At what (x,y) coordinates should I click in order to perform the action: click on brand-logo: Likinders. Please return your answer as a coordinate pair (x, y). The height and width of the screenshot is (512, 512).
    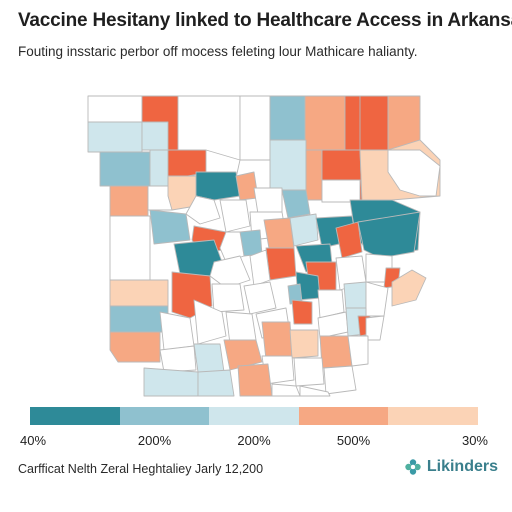
    Looking at the image, I should click on (451, 467).